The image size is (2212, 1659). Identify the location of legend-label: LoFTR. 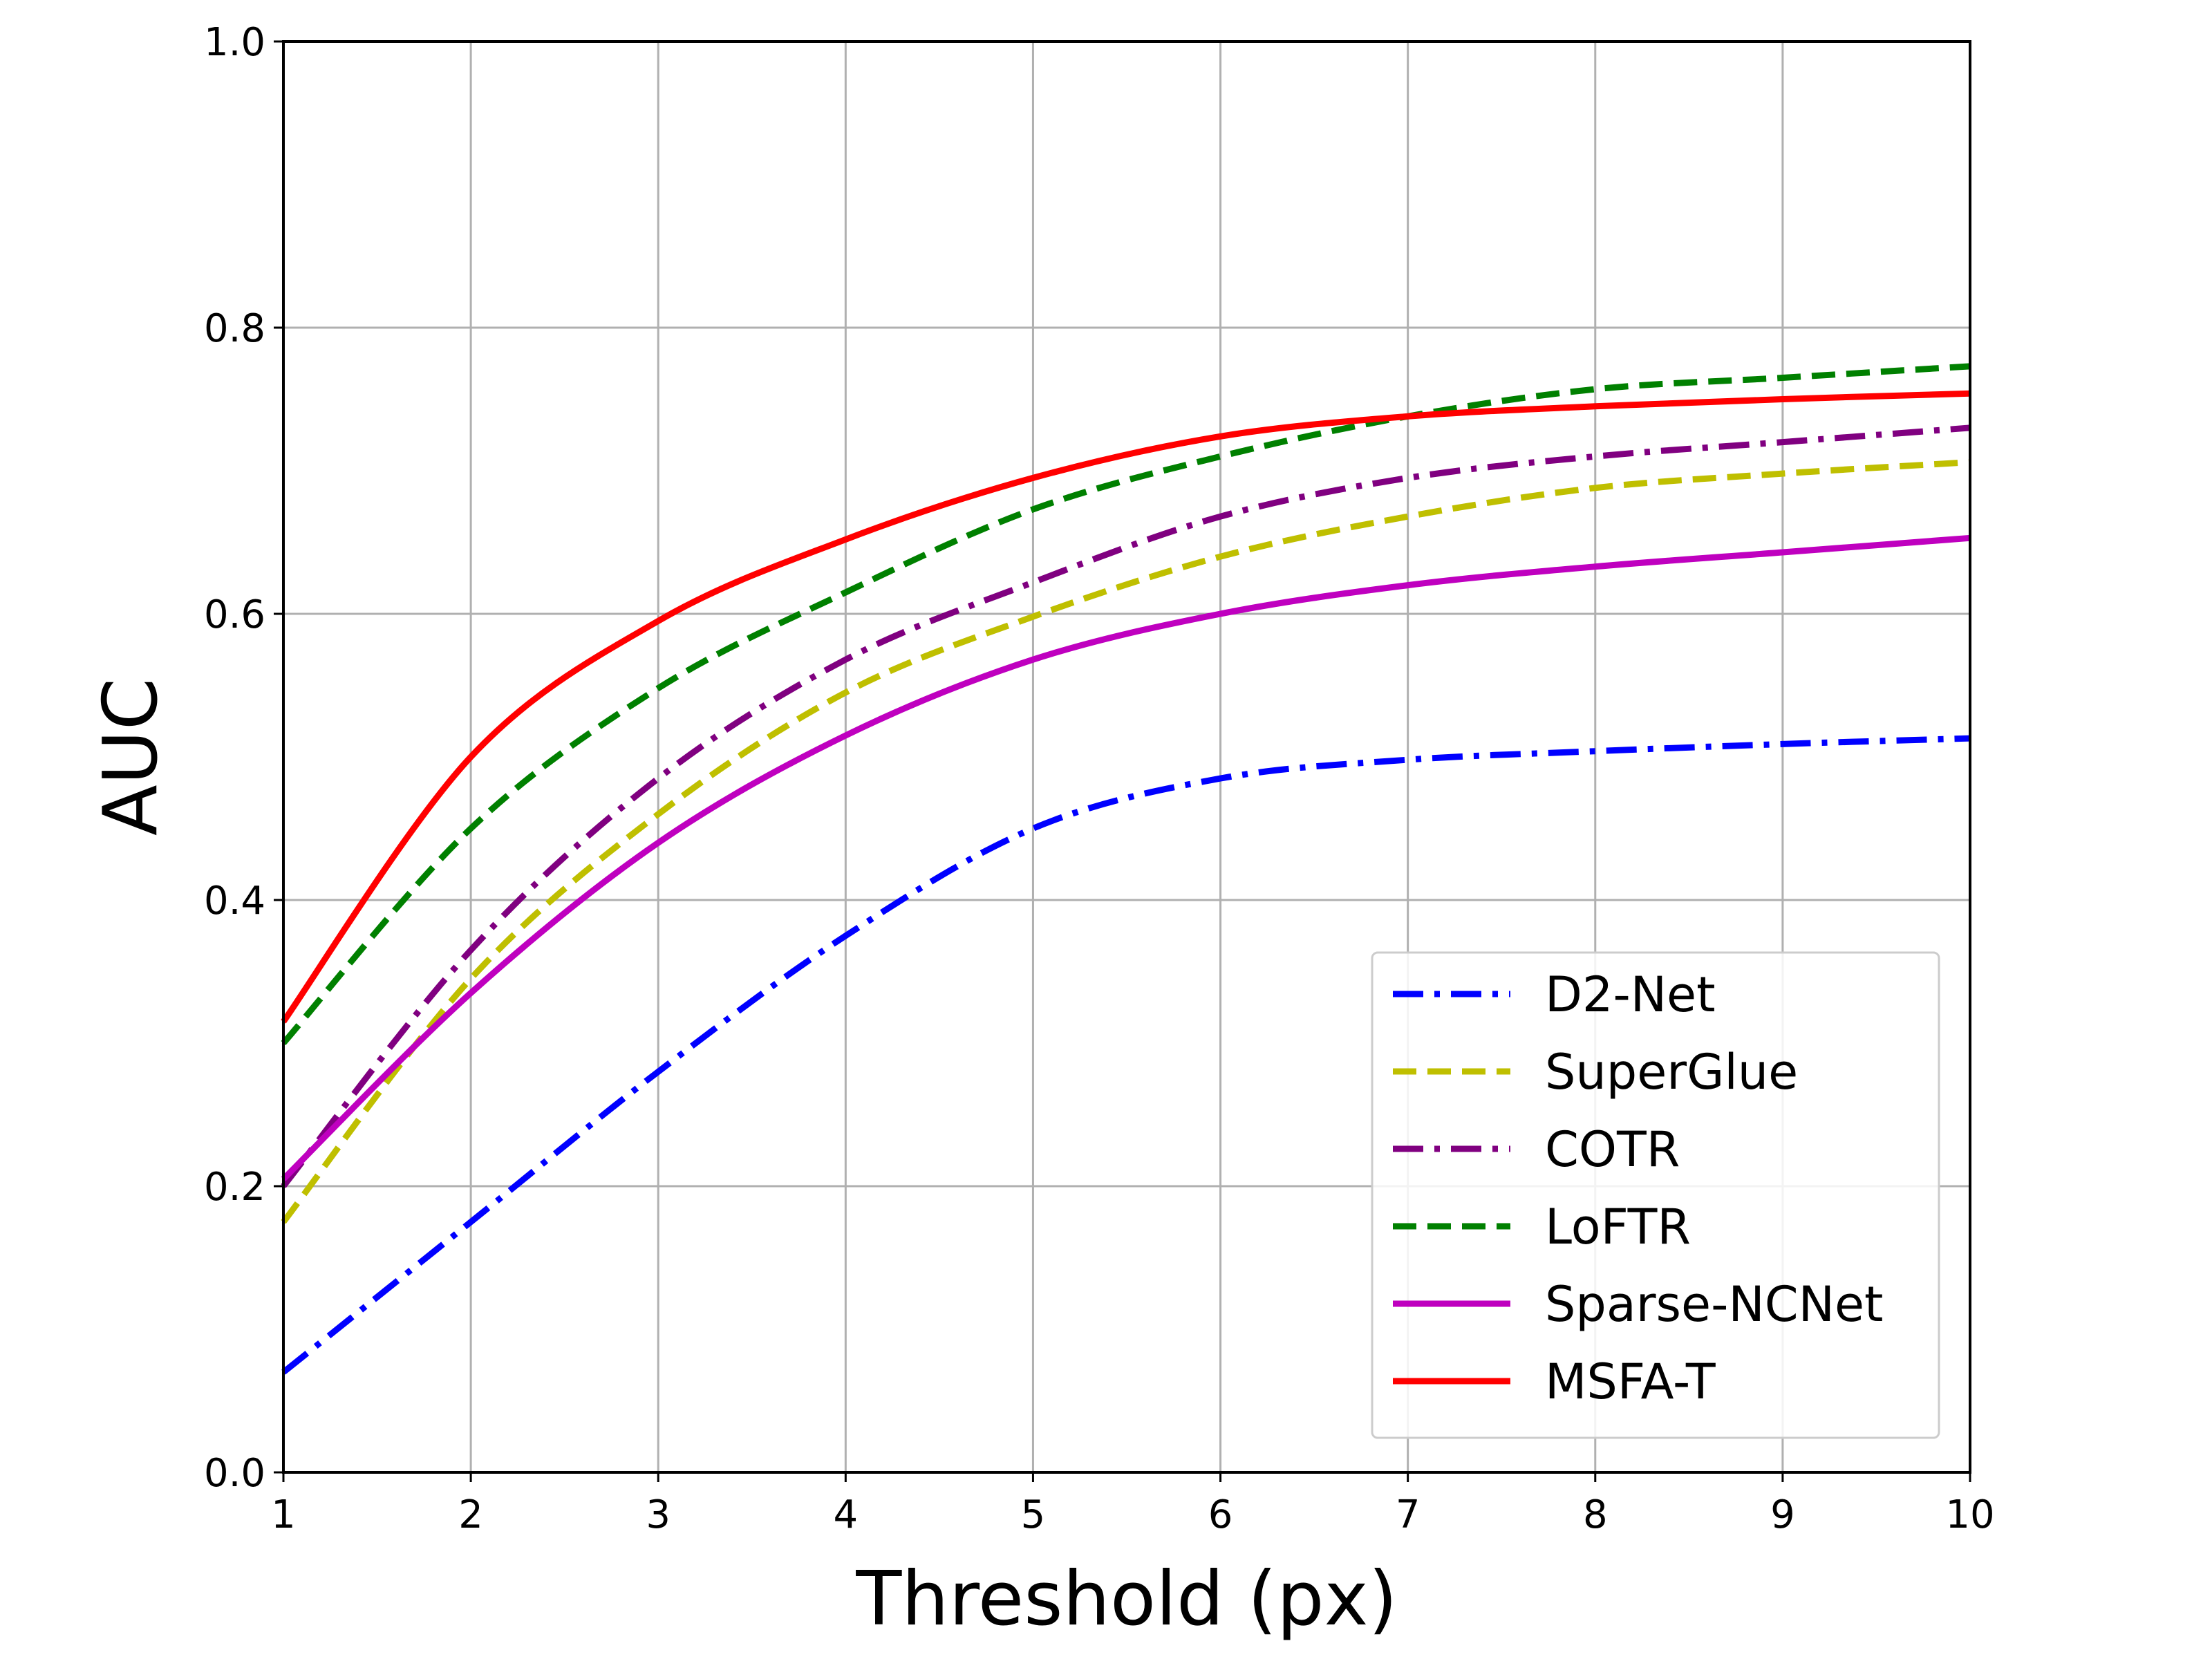
(1618, 1227).